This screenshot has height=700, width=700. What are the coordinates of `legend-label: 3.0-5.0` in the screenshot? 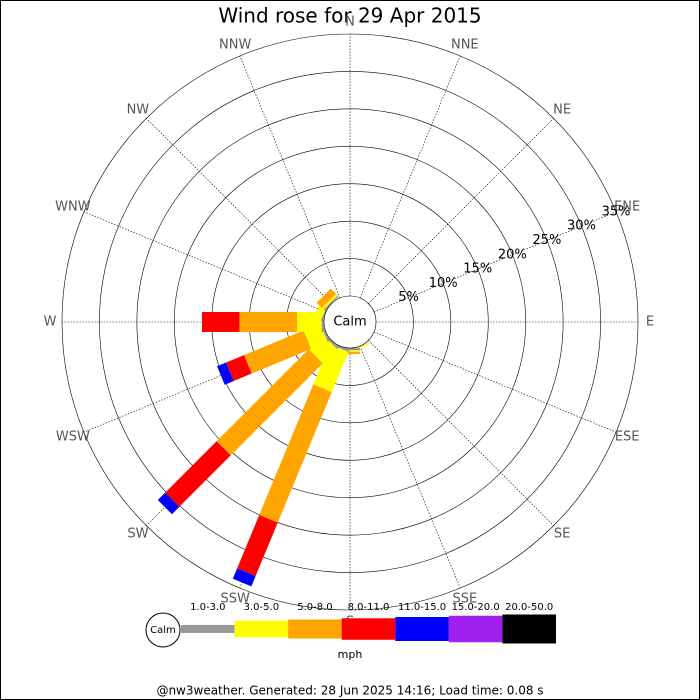 It's located at (261, 607).